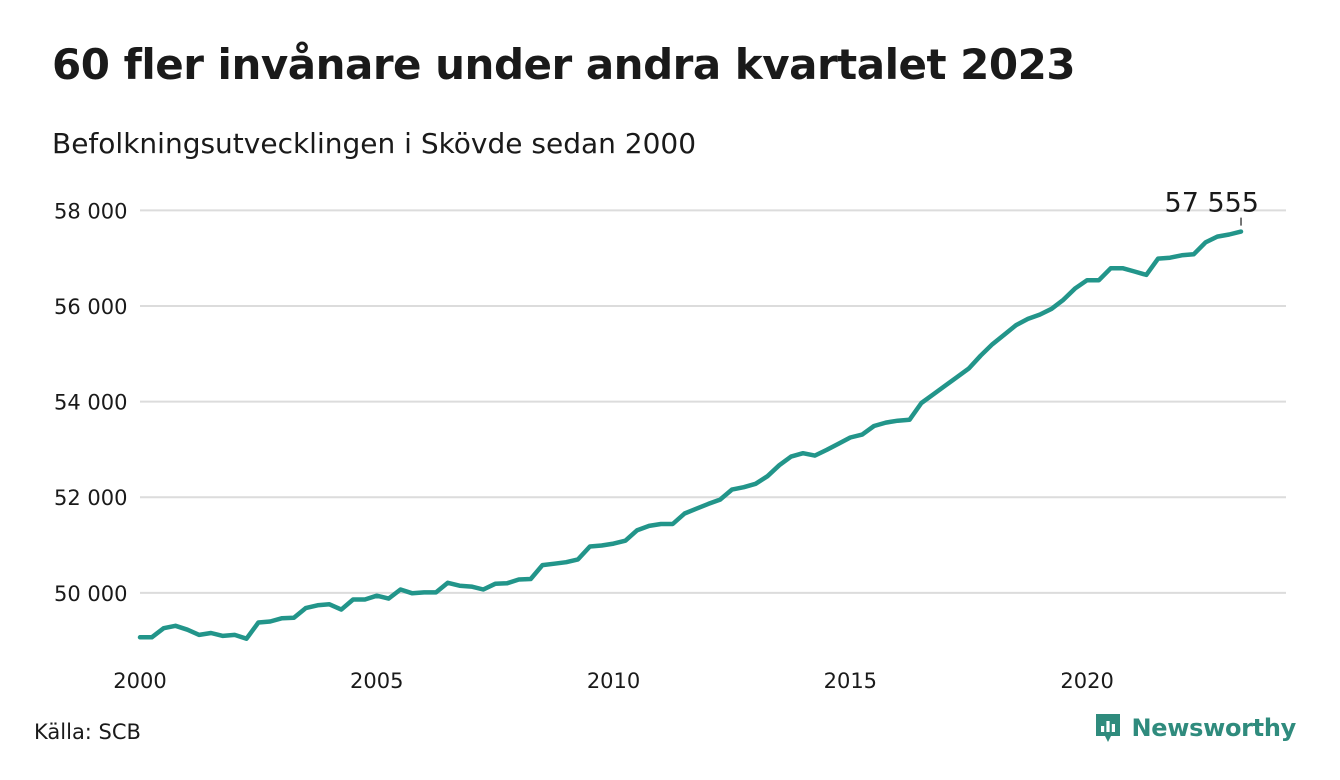  I want to click on y-tick-label: 56 000, so click(90, 307).